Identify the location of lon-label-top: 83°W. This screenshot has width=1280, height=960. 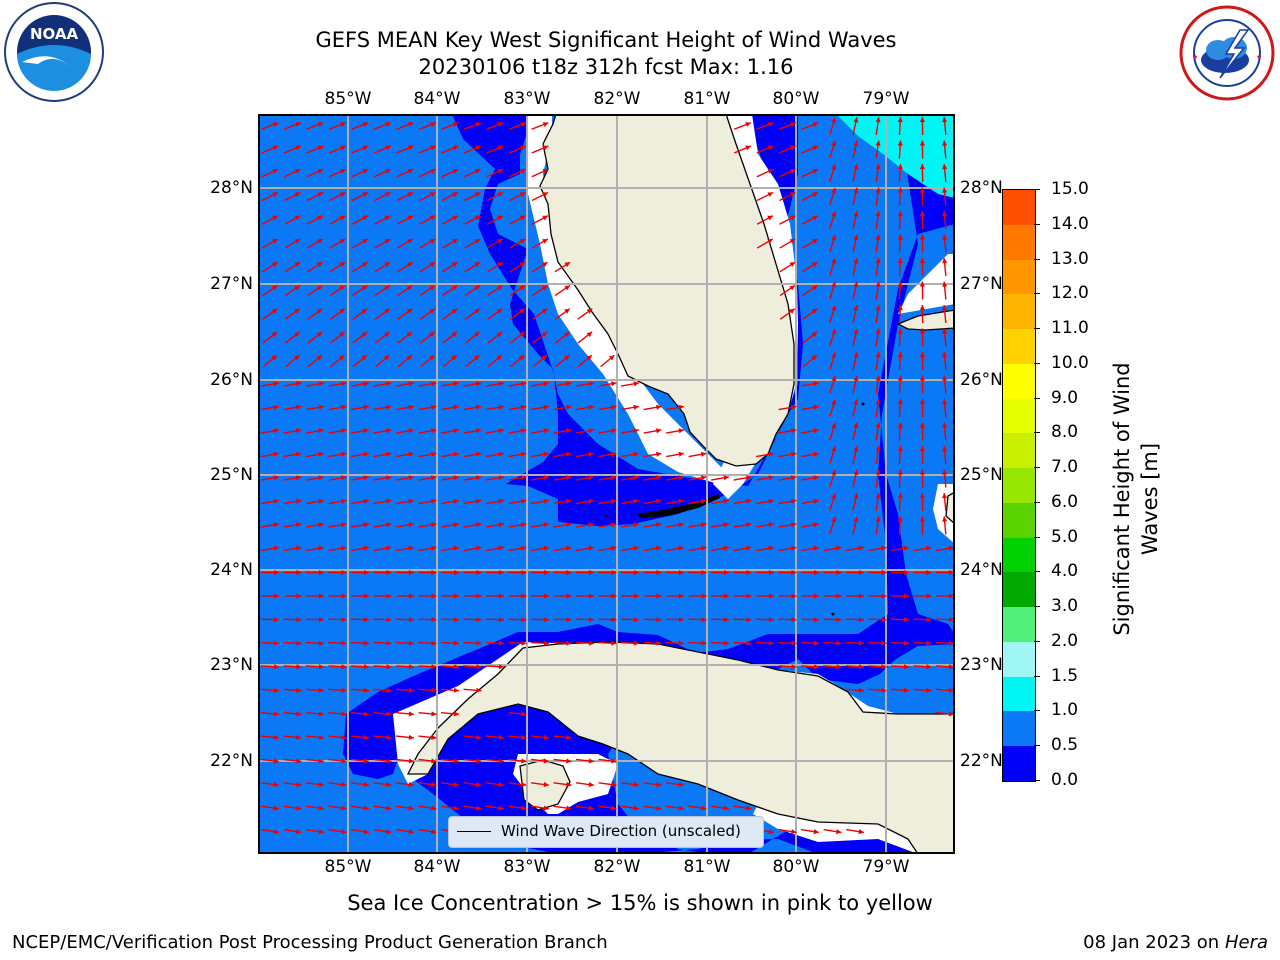
(527, 99).